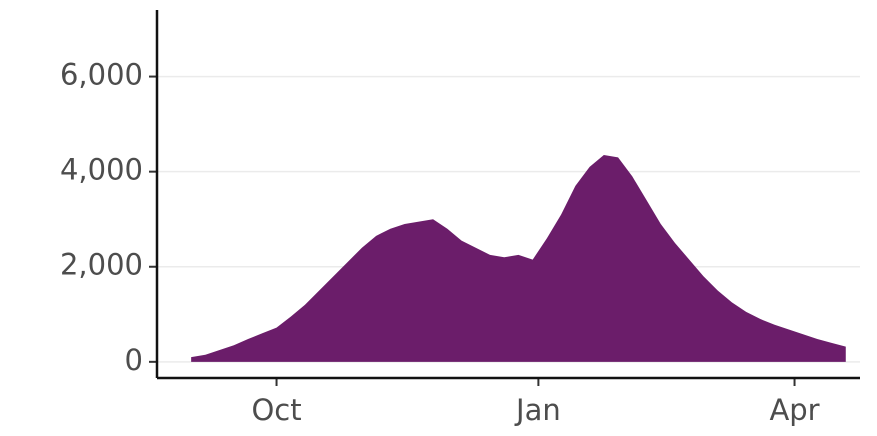  What do you see at coordinates (537, 410) in the screenshot?
I see `x-tick-label: Jan` at bounding box center [537, 410].